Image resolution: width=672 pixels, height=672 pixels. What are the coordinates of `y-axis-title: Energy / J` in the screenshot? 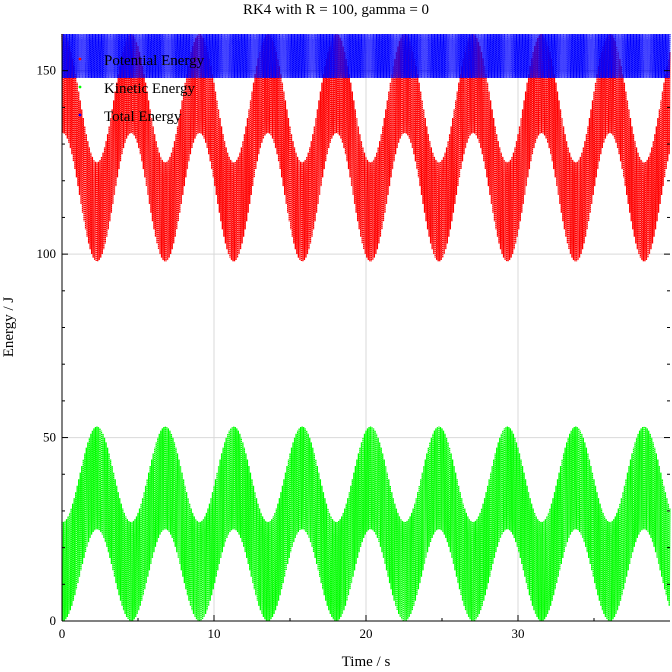 It's located at (9, 327).